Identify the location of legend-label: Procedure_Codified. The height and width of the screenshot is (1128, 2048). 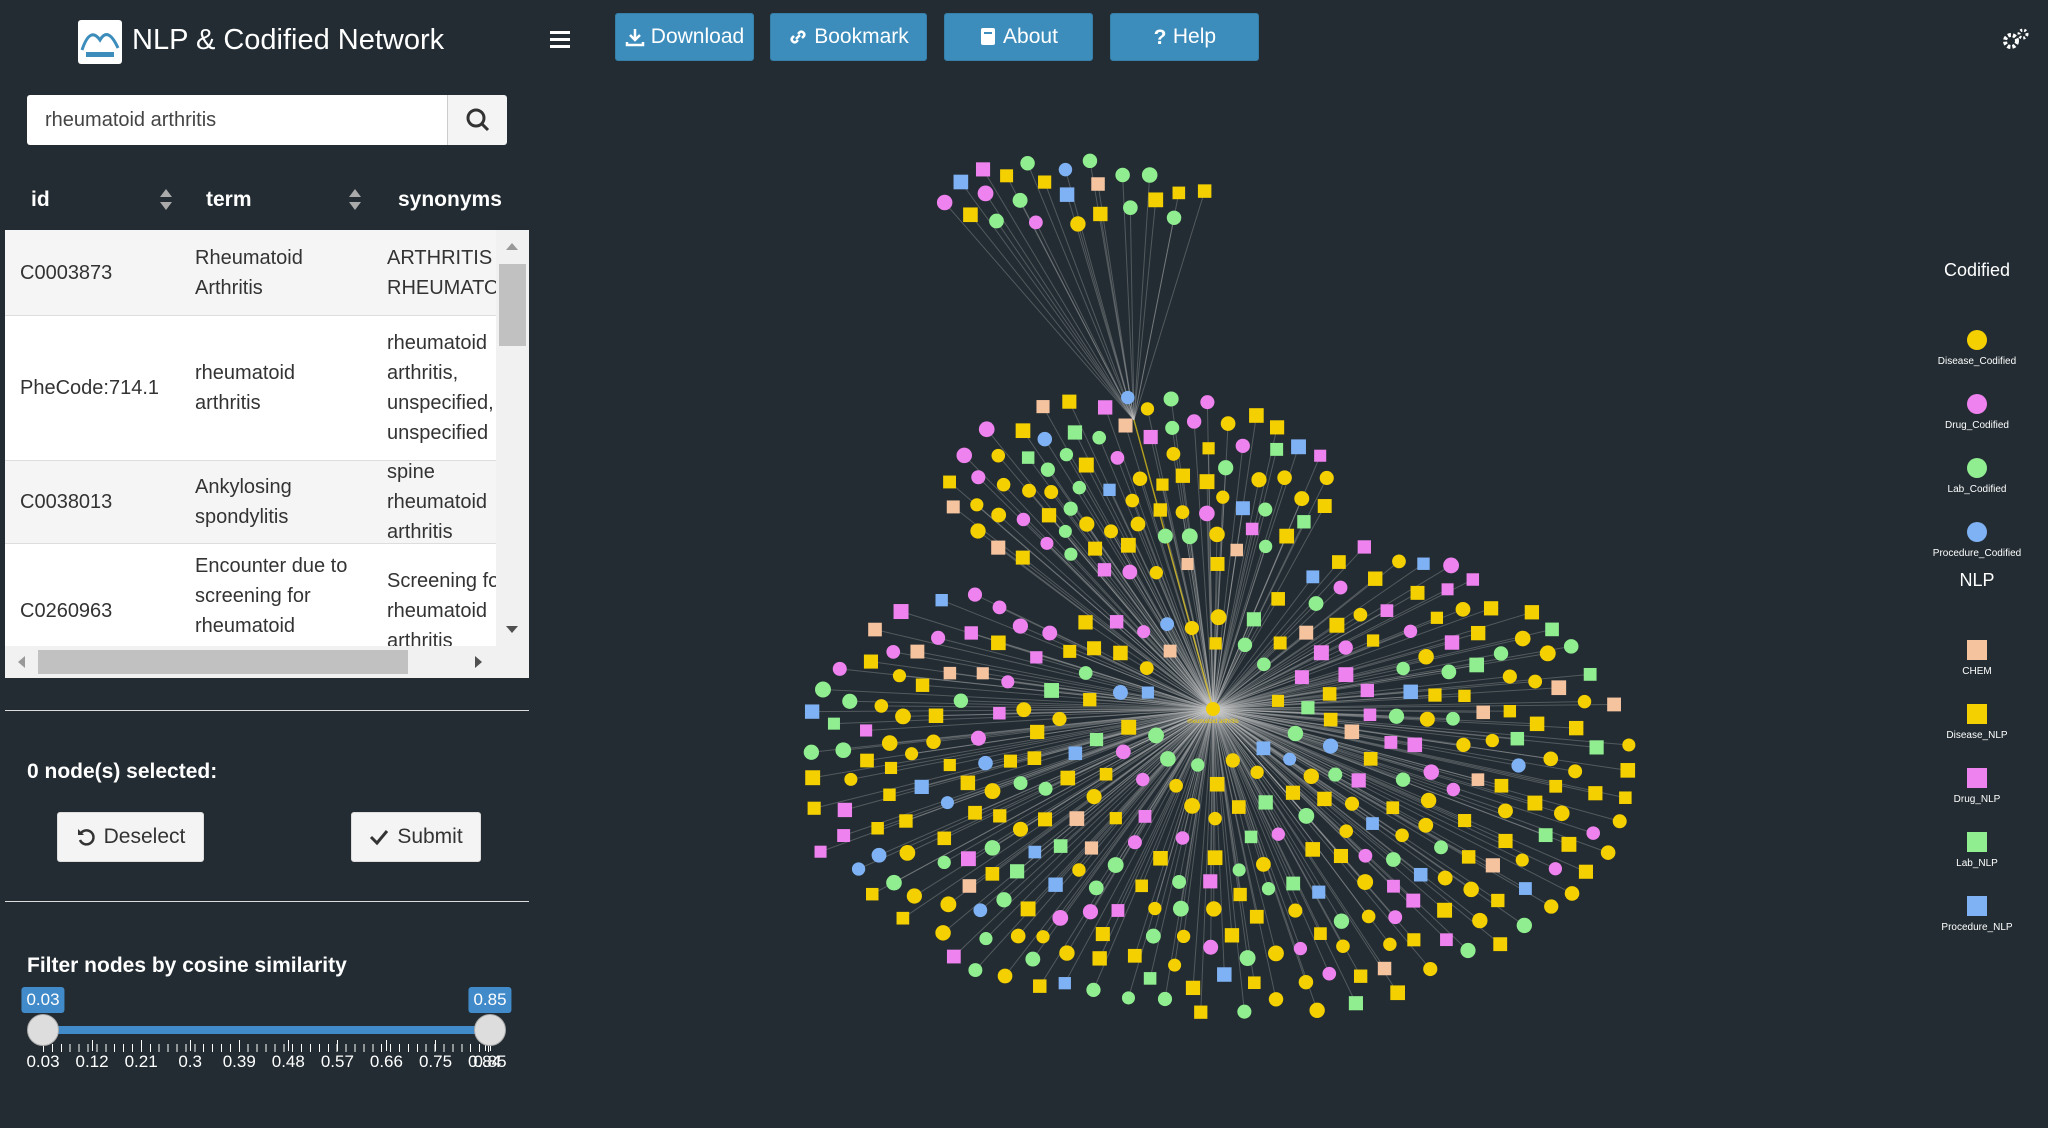
(1977, 553).